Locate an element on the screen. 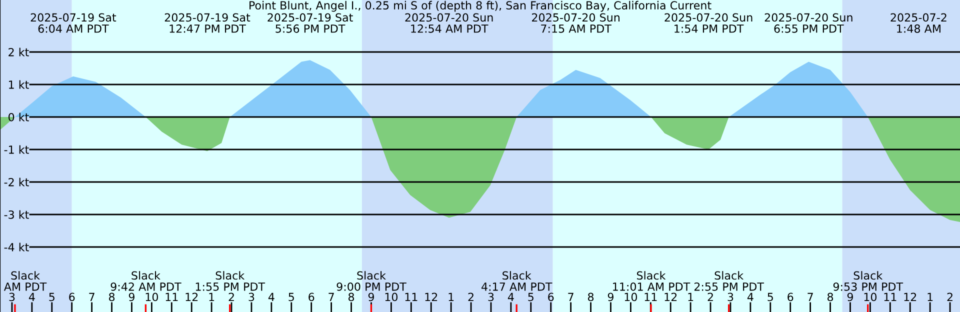 The image size is (960, 312). annotation: 2025-07-20 Sun 6:55 PM PDT is located at coordinates (808, 23).